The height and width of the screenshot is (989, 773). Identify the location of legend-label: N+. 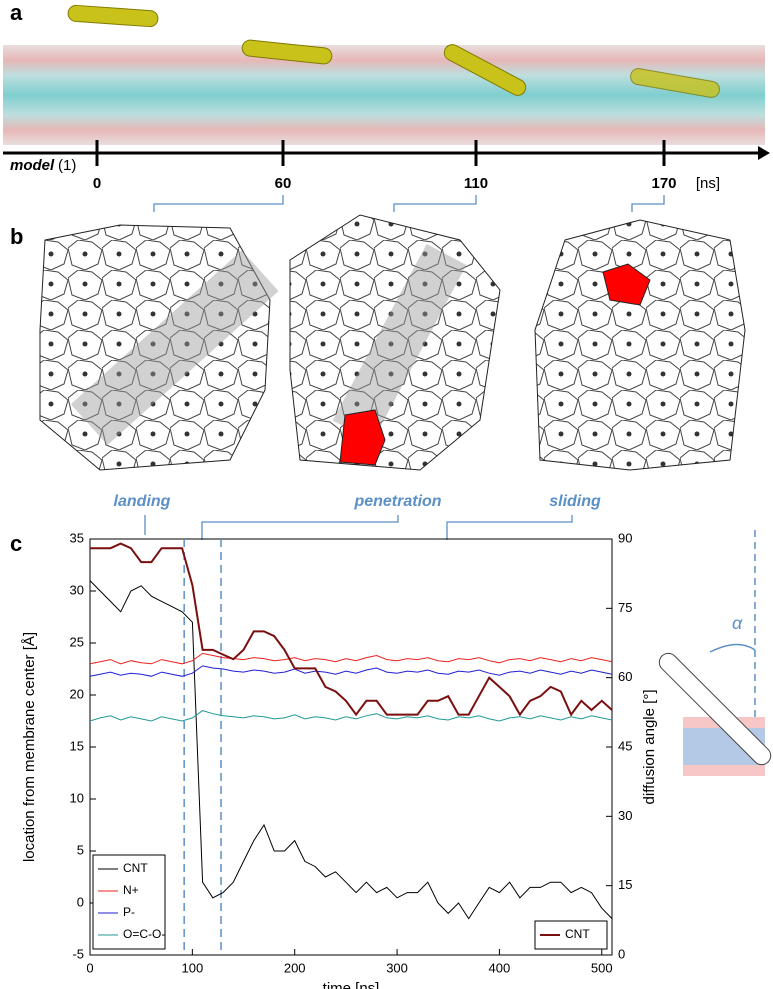
(131, 890).